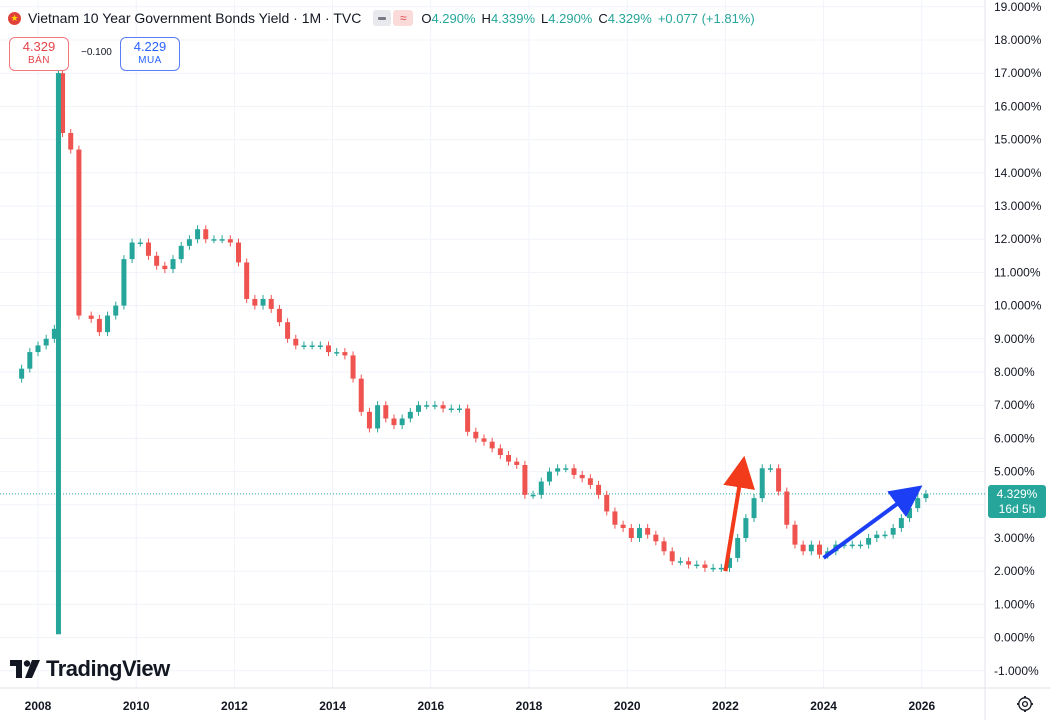 This screenshot has height=720, width=1051. Describe the element at coordinates (1014, 372) in the screenshot. I see `y-tick-label: 8.000%` at that location.